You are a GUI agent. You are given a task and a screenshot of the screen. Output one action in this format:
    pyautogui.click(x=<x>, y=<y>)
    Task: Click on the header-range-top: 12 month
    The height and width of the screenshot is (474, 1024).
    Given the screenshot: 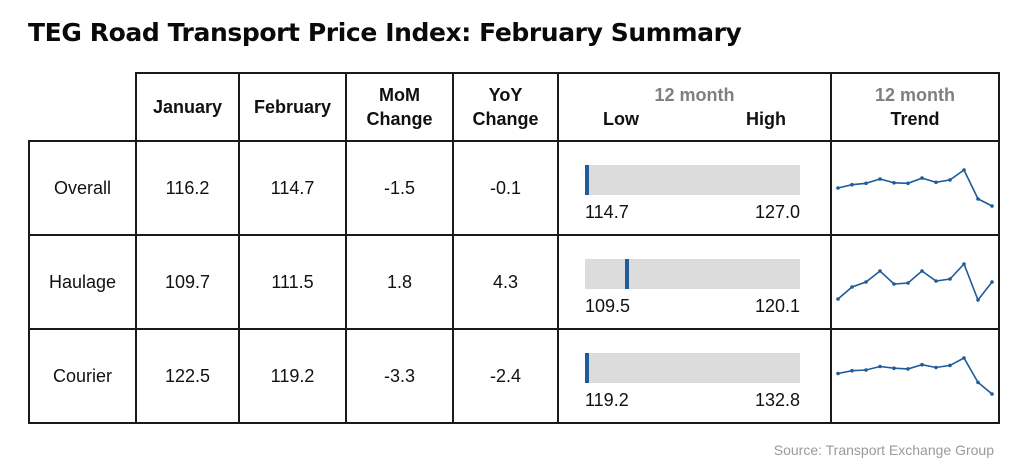 What is the action you would take?
    pyautogui.click(x=694, y=95)
    